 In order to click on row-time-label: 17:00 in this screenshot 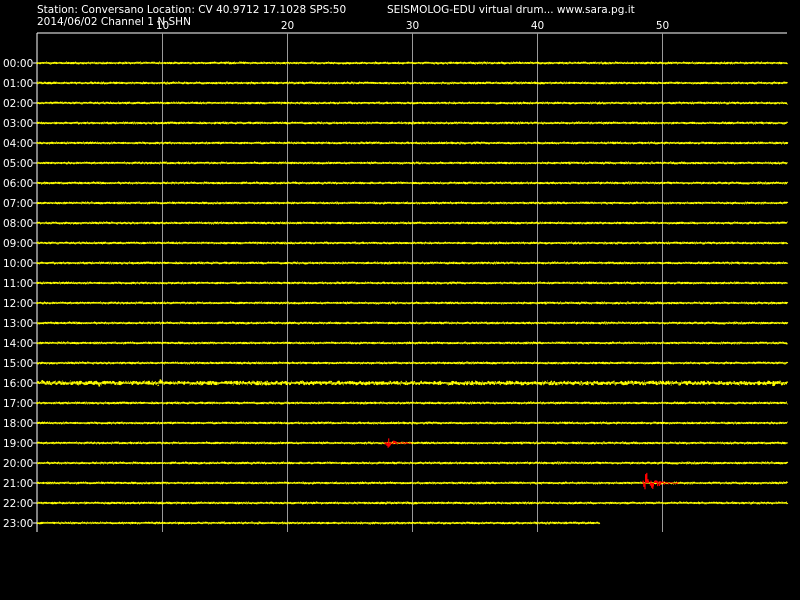, I will do `click(18, 404)`.